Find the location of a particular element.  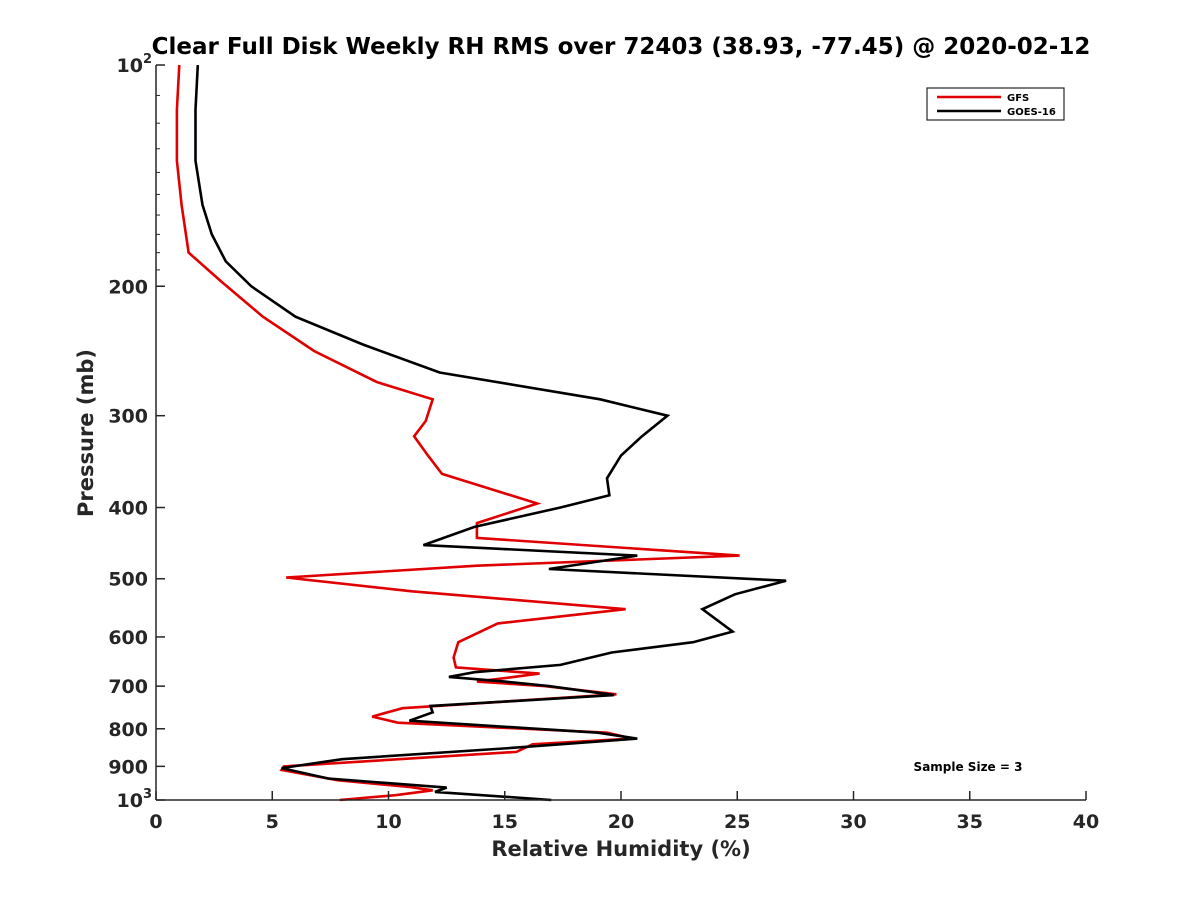

y-tick-label: 800 is located at coordinates (128, 730).